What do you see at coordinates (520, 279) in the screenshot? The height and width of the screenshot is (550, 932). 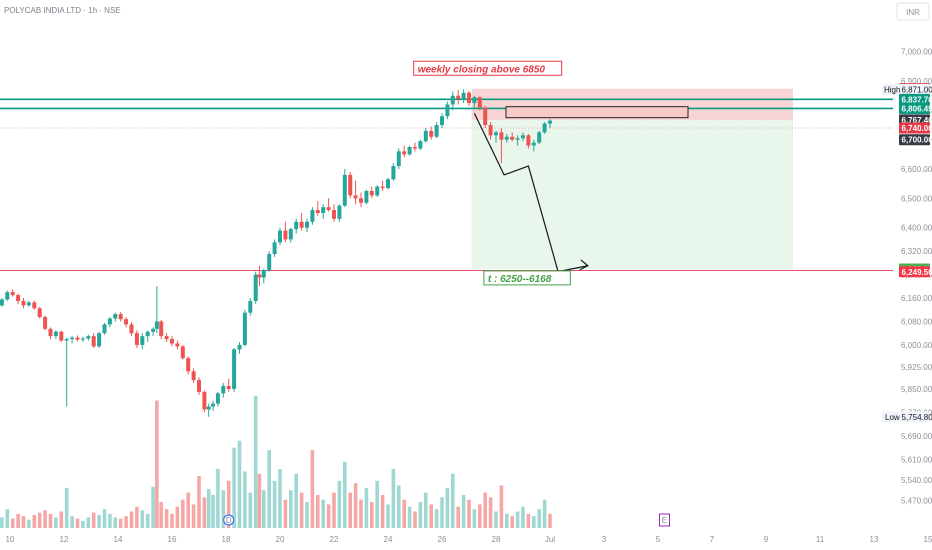 I see `annotation-target: t : 6250--6168` at bounding box center [520, 279].